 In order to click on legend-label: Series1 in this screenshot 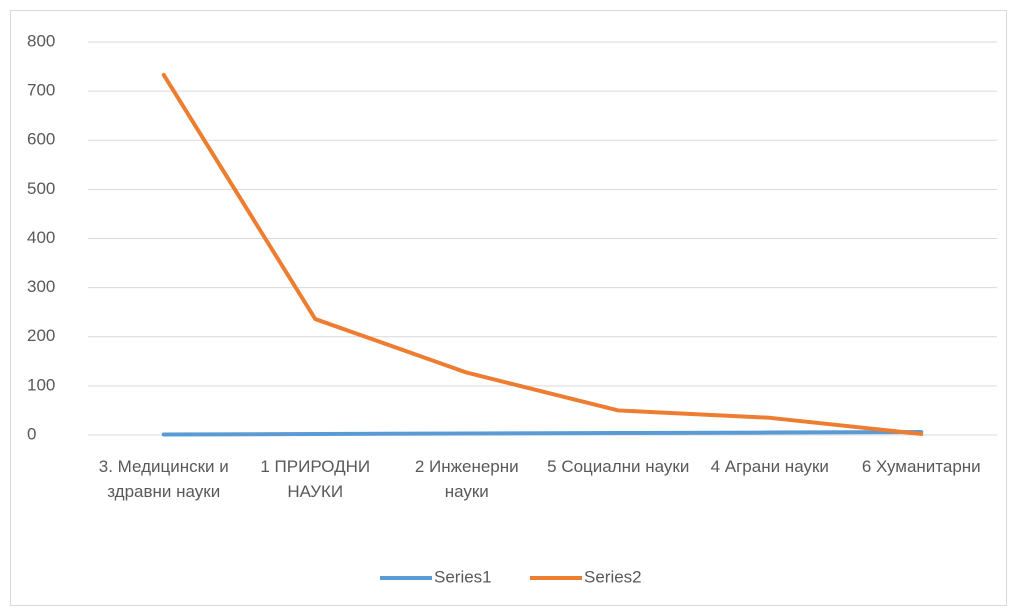, I will do `click(463, 576)`.